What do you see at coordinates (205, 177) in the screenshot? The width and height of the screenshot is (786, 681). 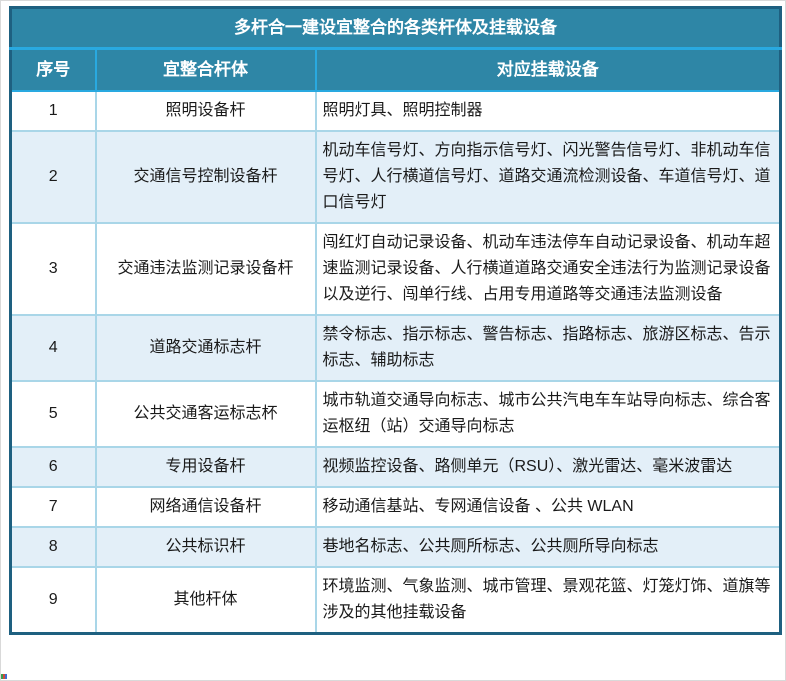 I see `cell-pole: 交通信号控制设备杆` at bounding box center [205, 177].